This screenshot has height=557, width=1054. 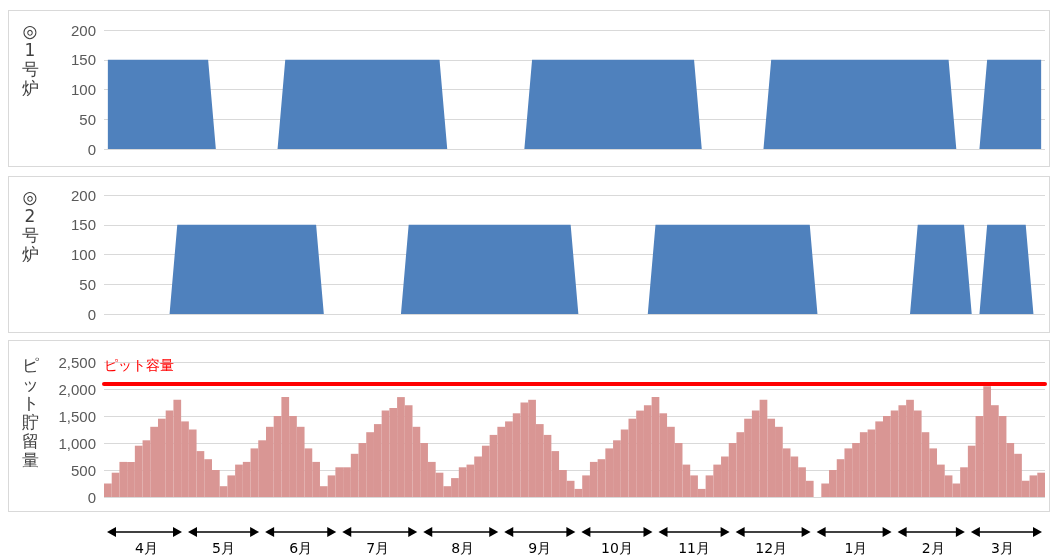 What do you see at coordinates (301, 548) in the screenshot?
I see `x-tick-label: 6月` at bounding box center [301, 548].